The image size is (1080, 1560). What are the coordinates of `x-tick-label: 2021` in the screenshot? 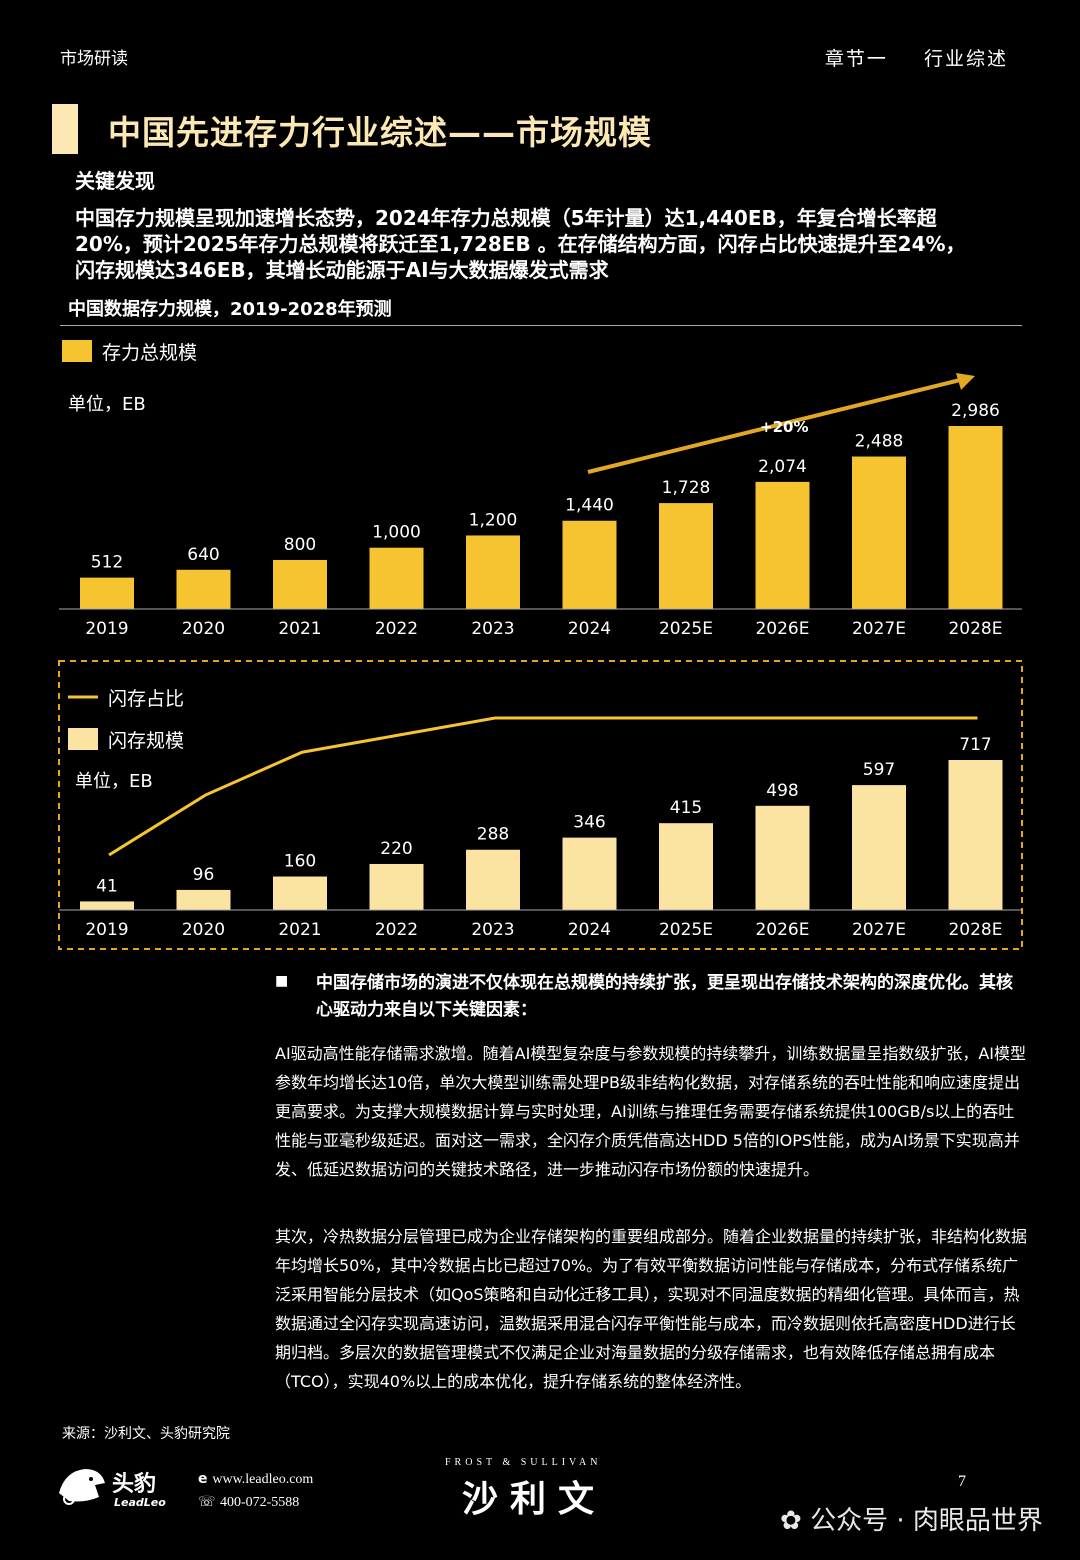 It's located at (299, 629).